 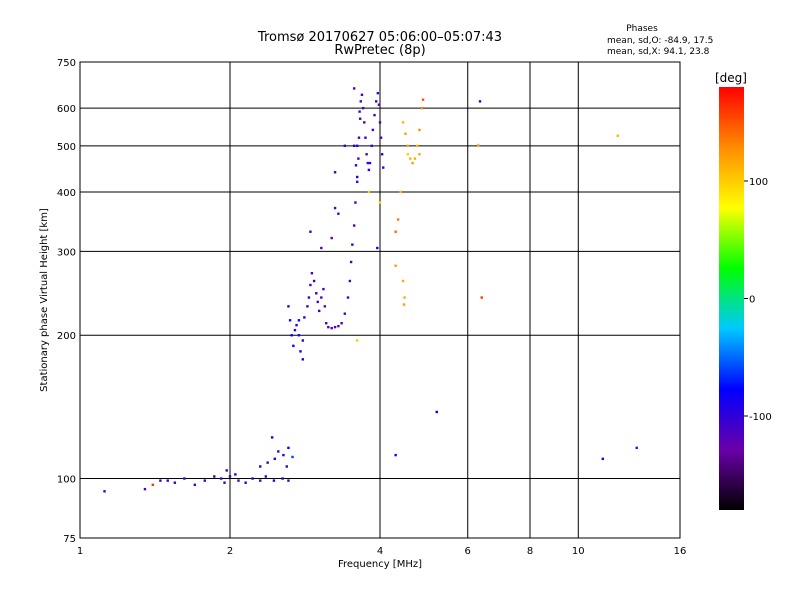 What do you see at coordinates (66, 480) in the screenshot?
I see `y-tick-label: 100` at bounding box center [66, 480].